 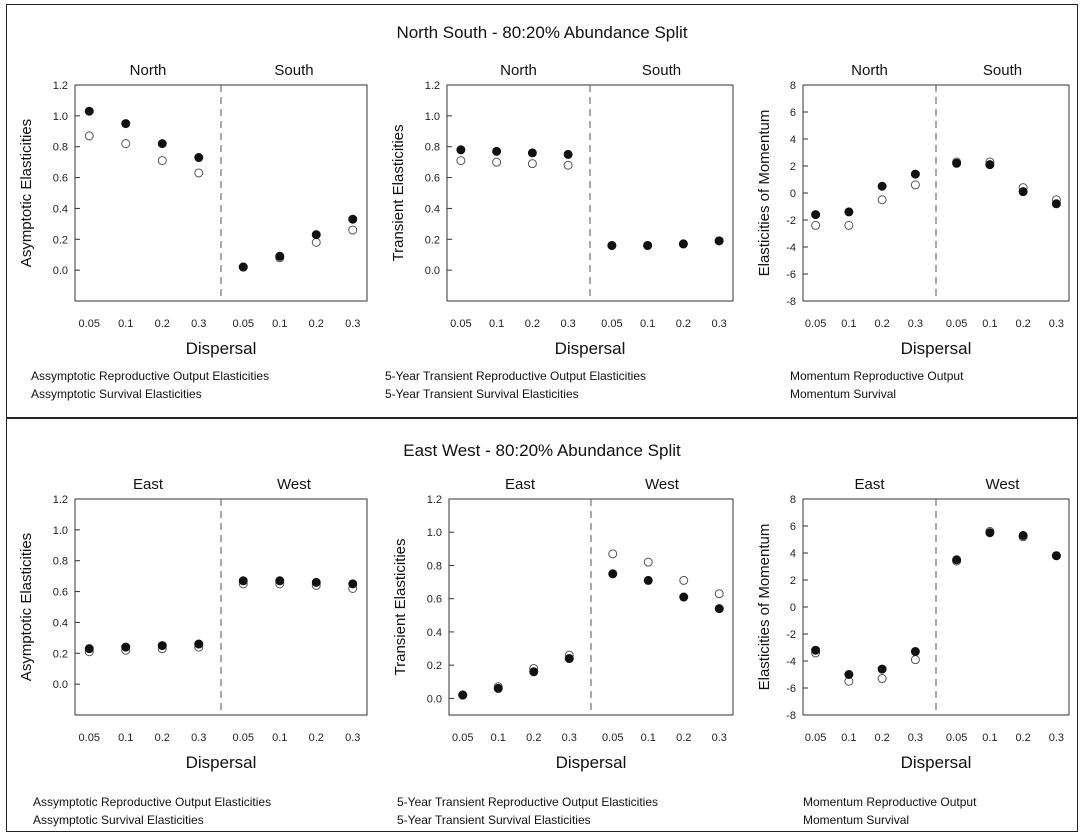 I want to click on y-tick-label: 0.6, so click(x=434, y=600).